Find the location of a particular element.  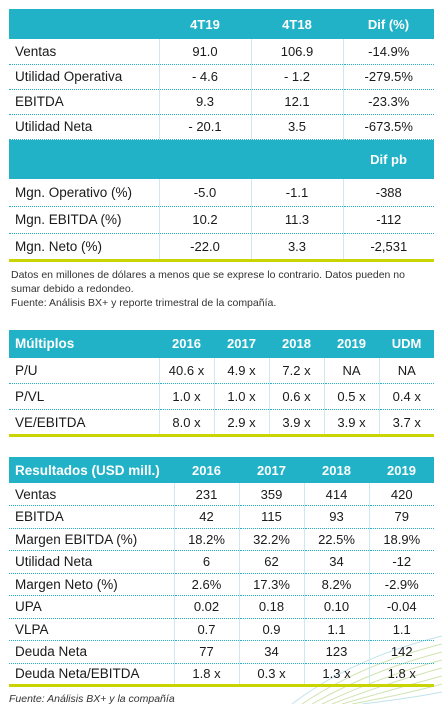

results-cell: 0.3 x is located at coordinates (271, 675).